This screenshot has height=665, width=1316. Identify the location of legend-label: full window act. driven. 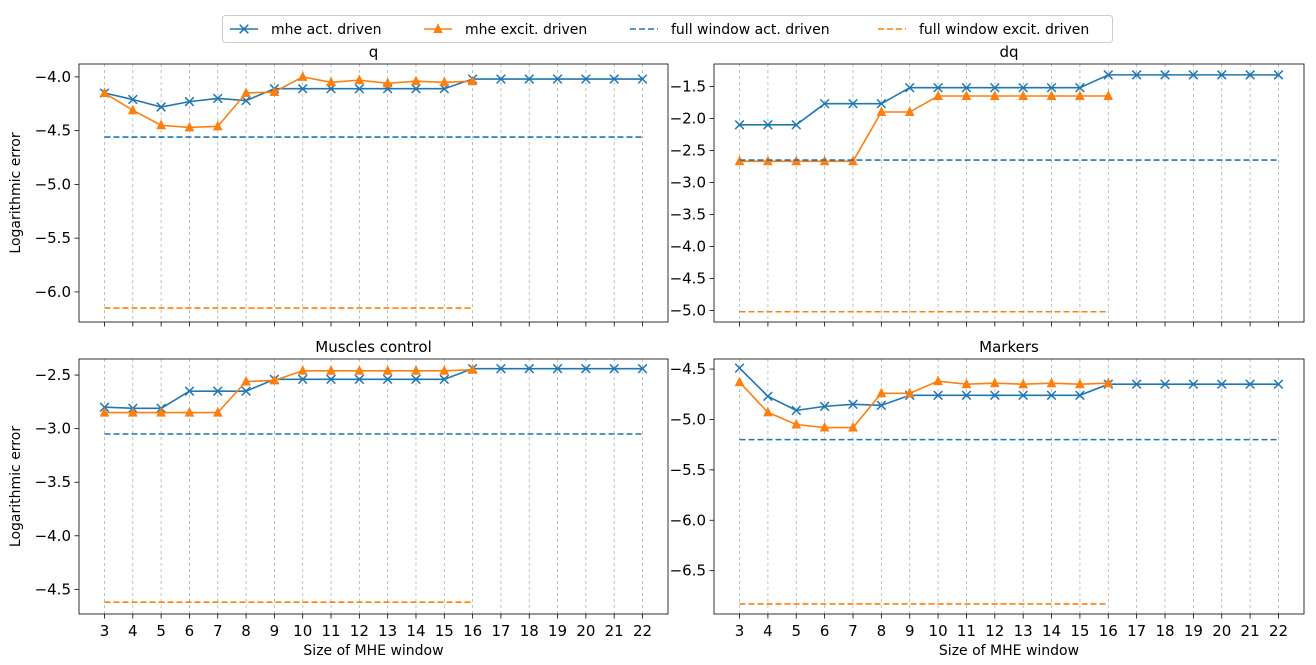
(750, 30).